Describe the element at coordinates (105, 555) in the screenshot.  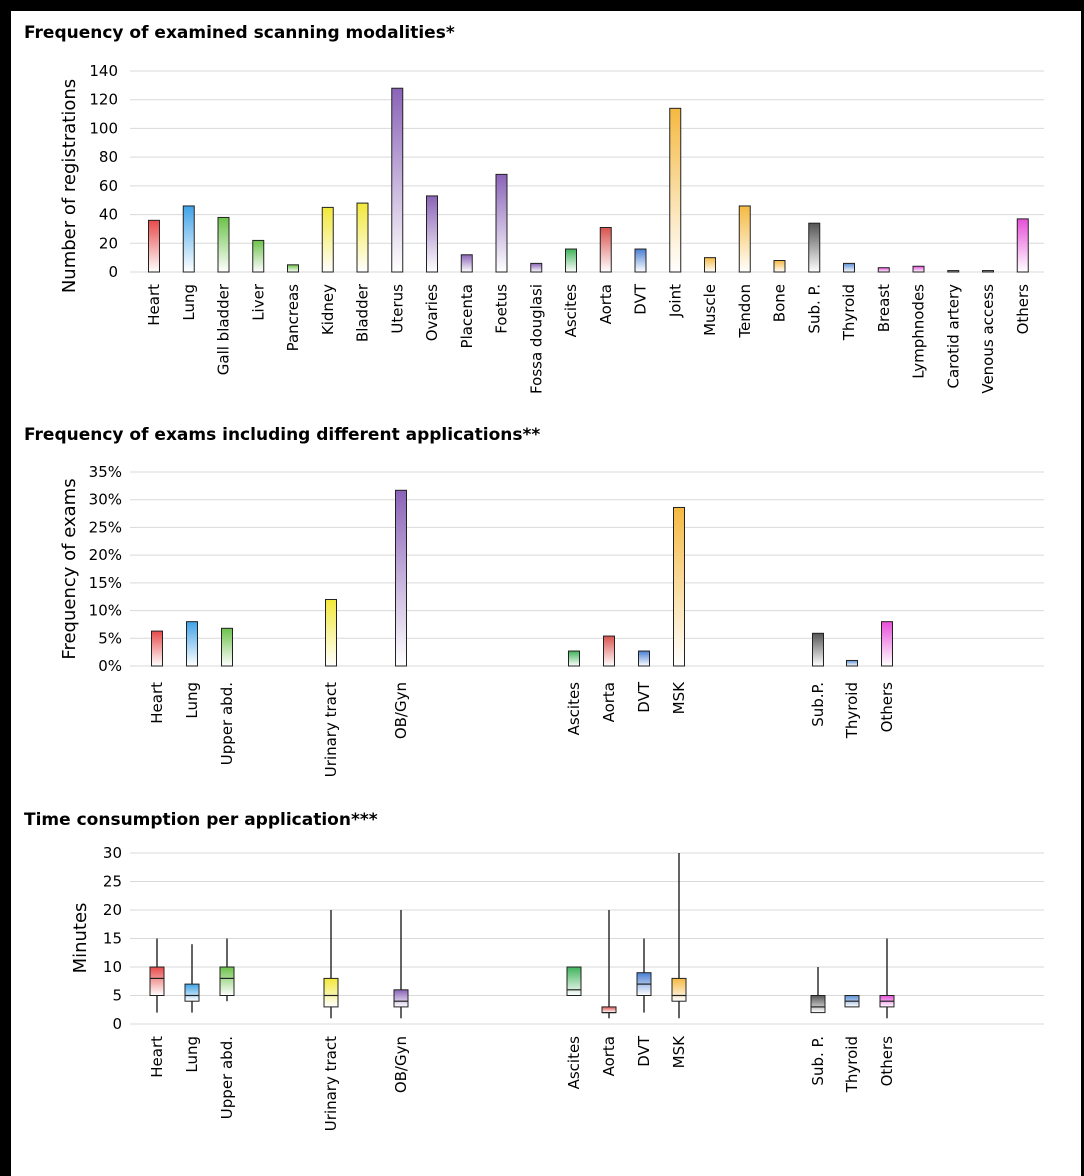
I see `y-tick-label: 20%` at that location.